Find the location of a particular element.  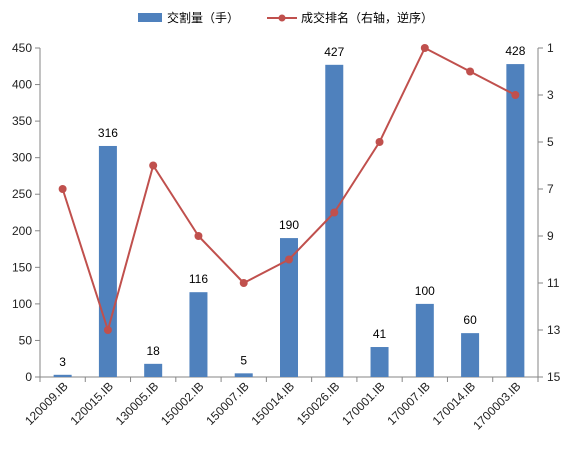

left-tick-label: 300 is located at coordinates (22, 158).